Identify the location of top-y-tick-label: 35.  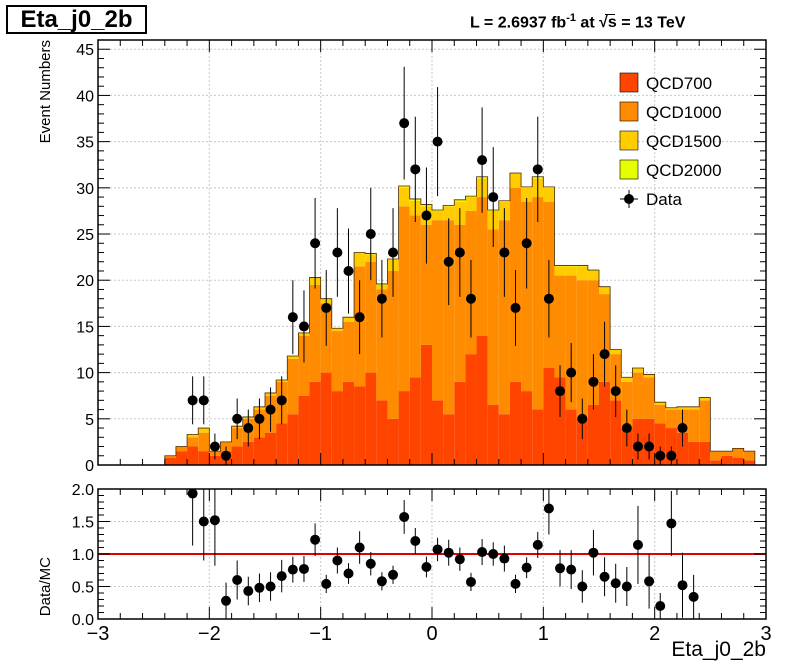
(85, 143).